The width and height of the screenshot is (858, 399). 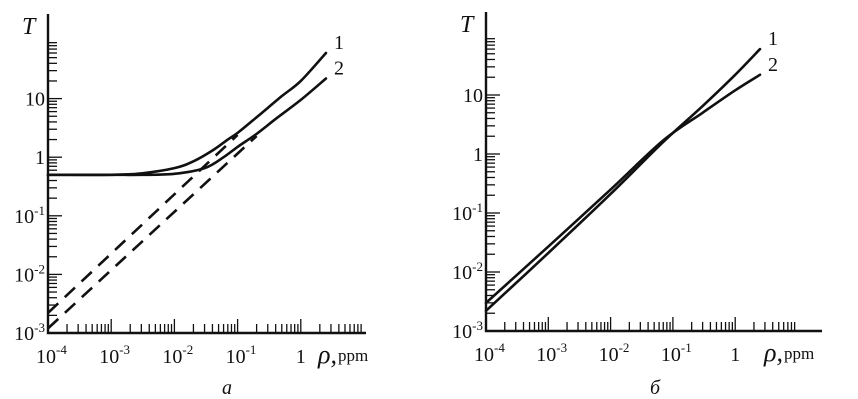 I want to click on panel-label: б, so click(x=655, y=388).